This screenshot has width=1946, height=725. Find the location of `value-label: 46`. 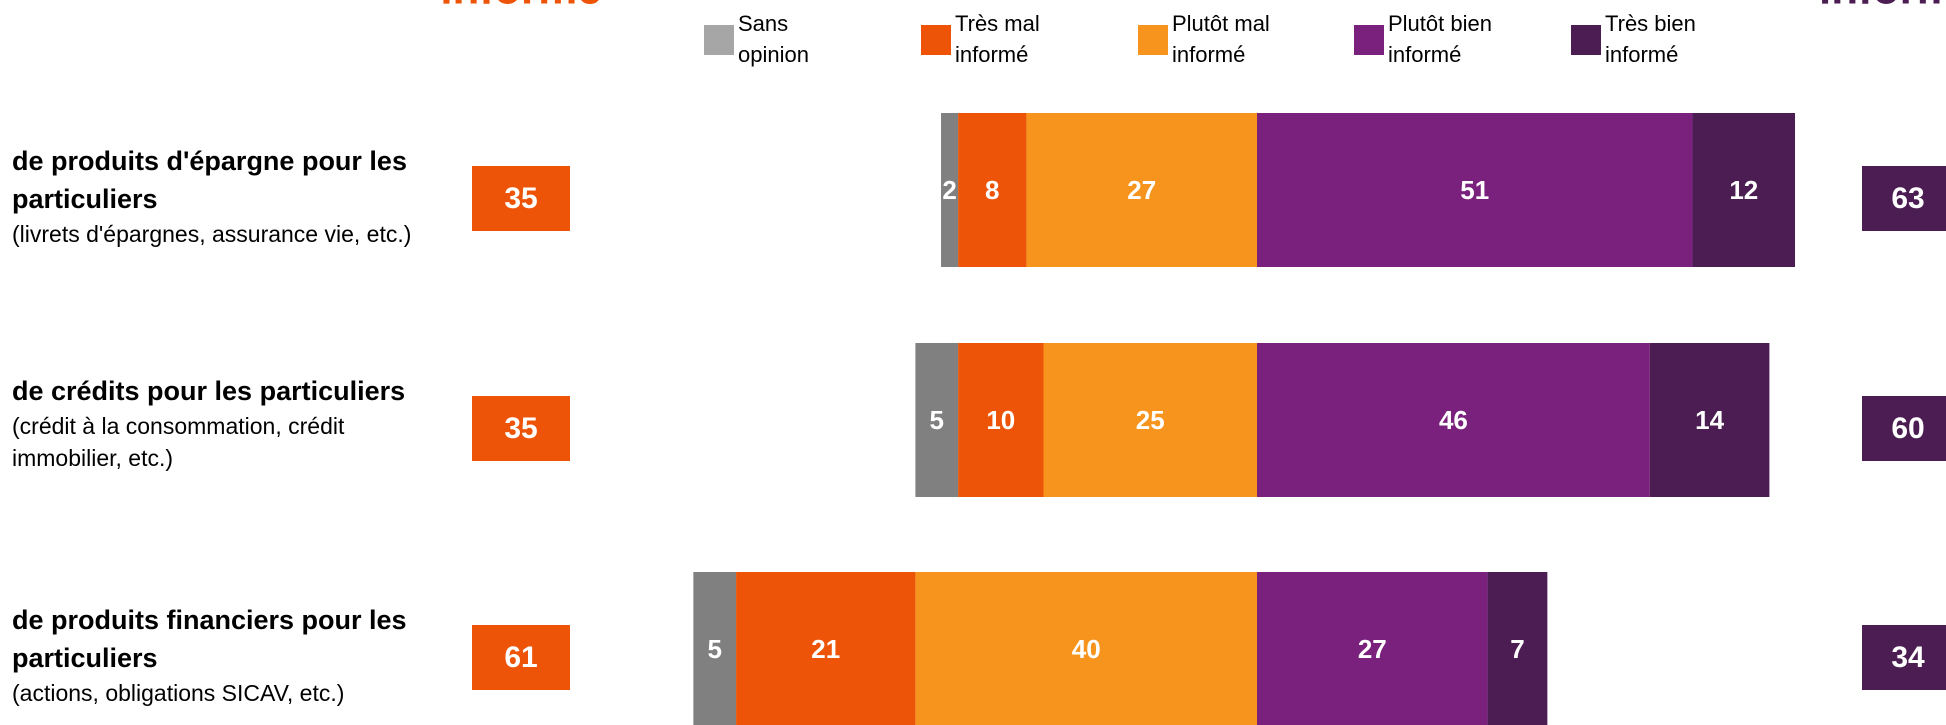

value-label: 46 is located at coordinates (1453, 420).